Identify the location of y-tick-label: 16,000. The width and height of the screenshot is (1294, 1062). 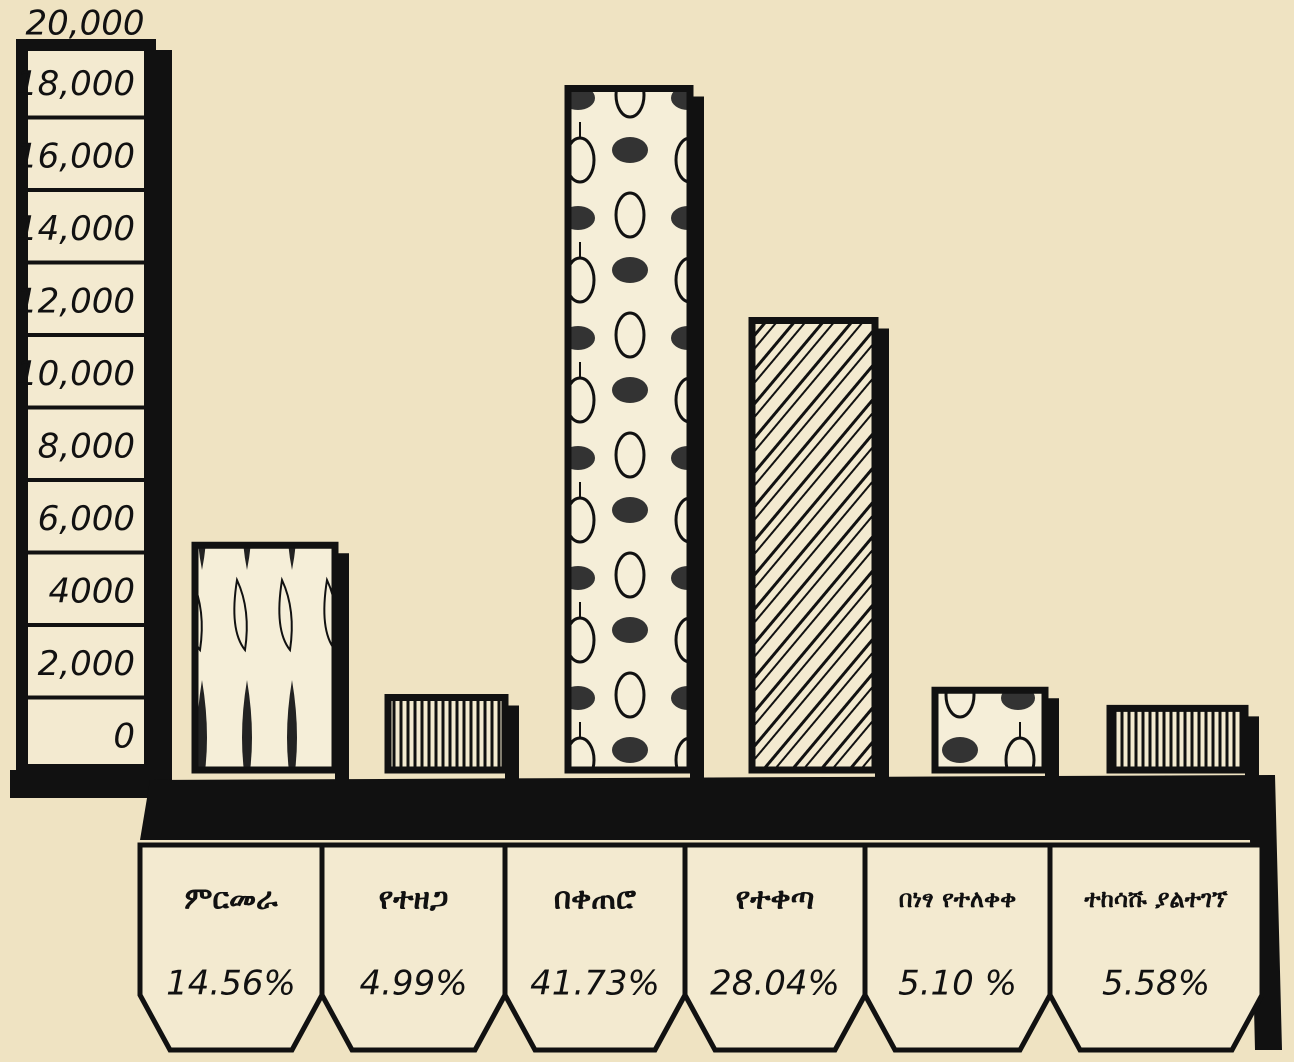
(75, 157).